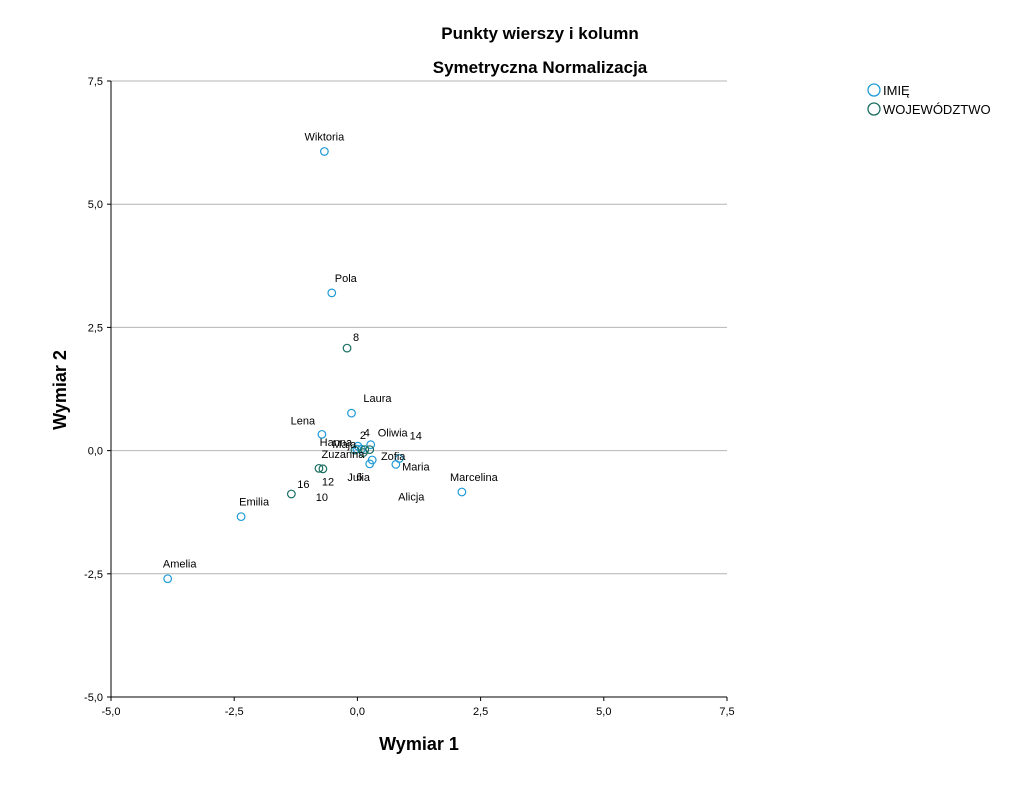  Describe the element at coordinates (303, 421) in the screenshot. I see `point-label-lena: Lena` at that location.